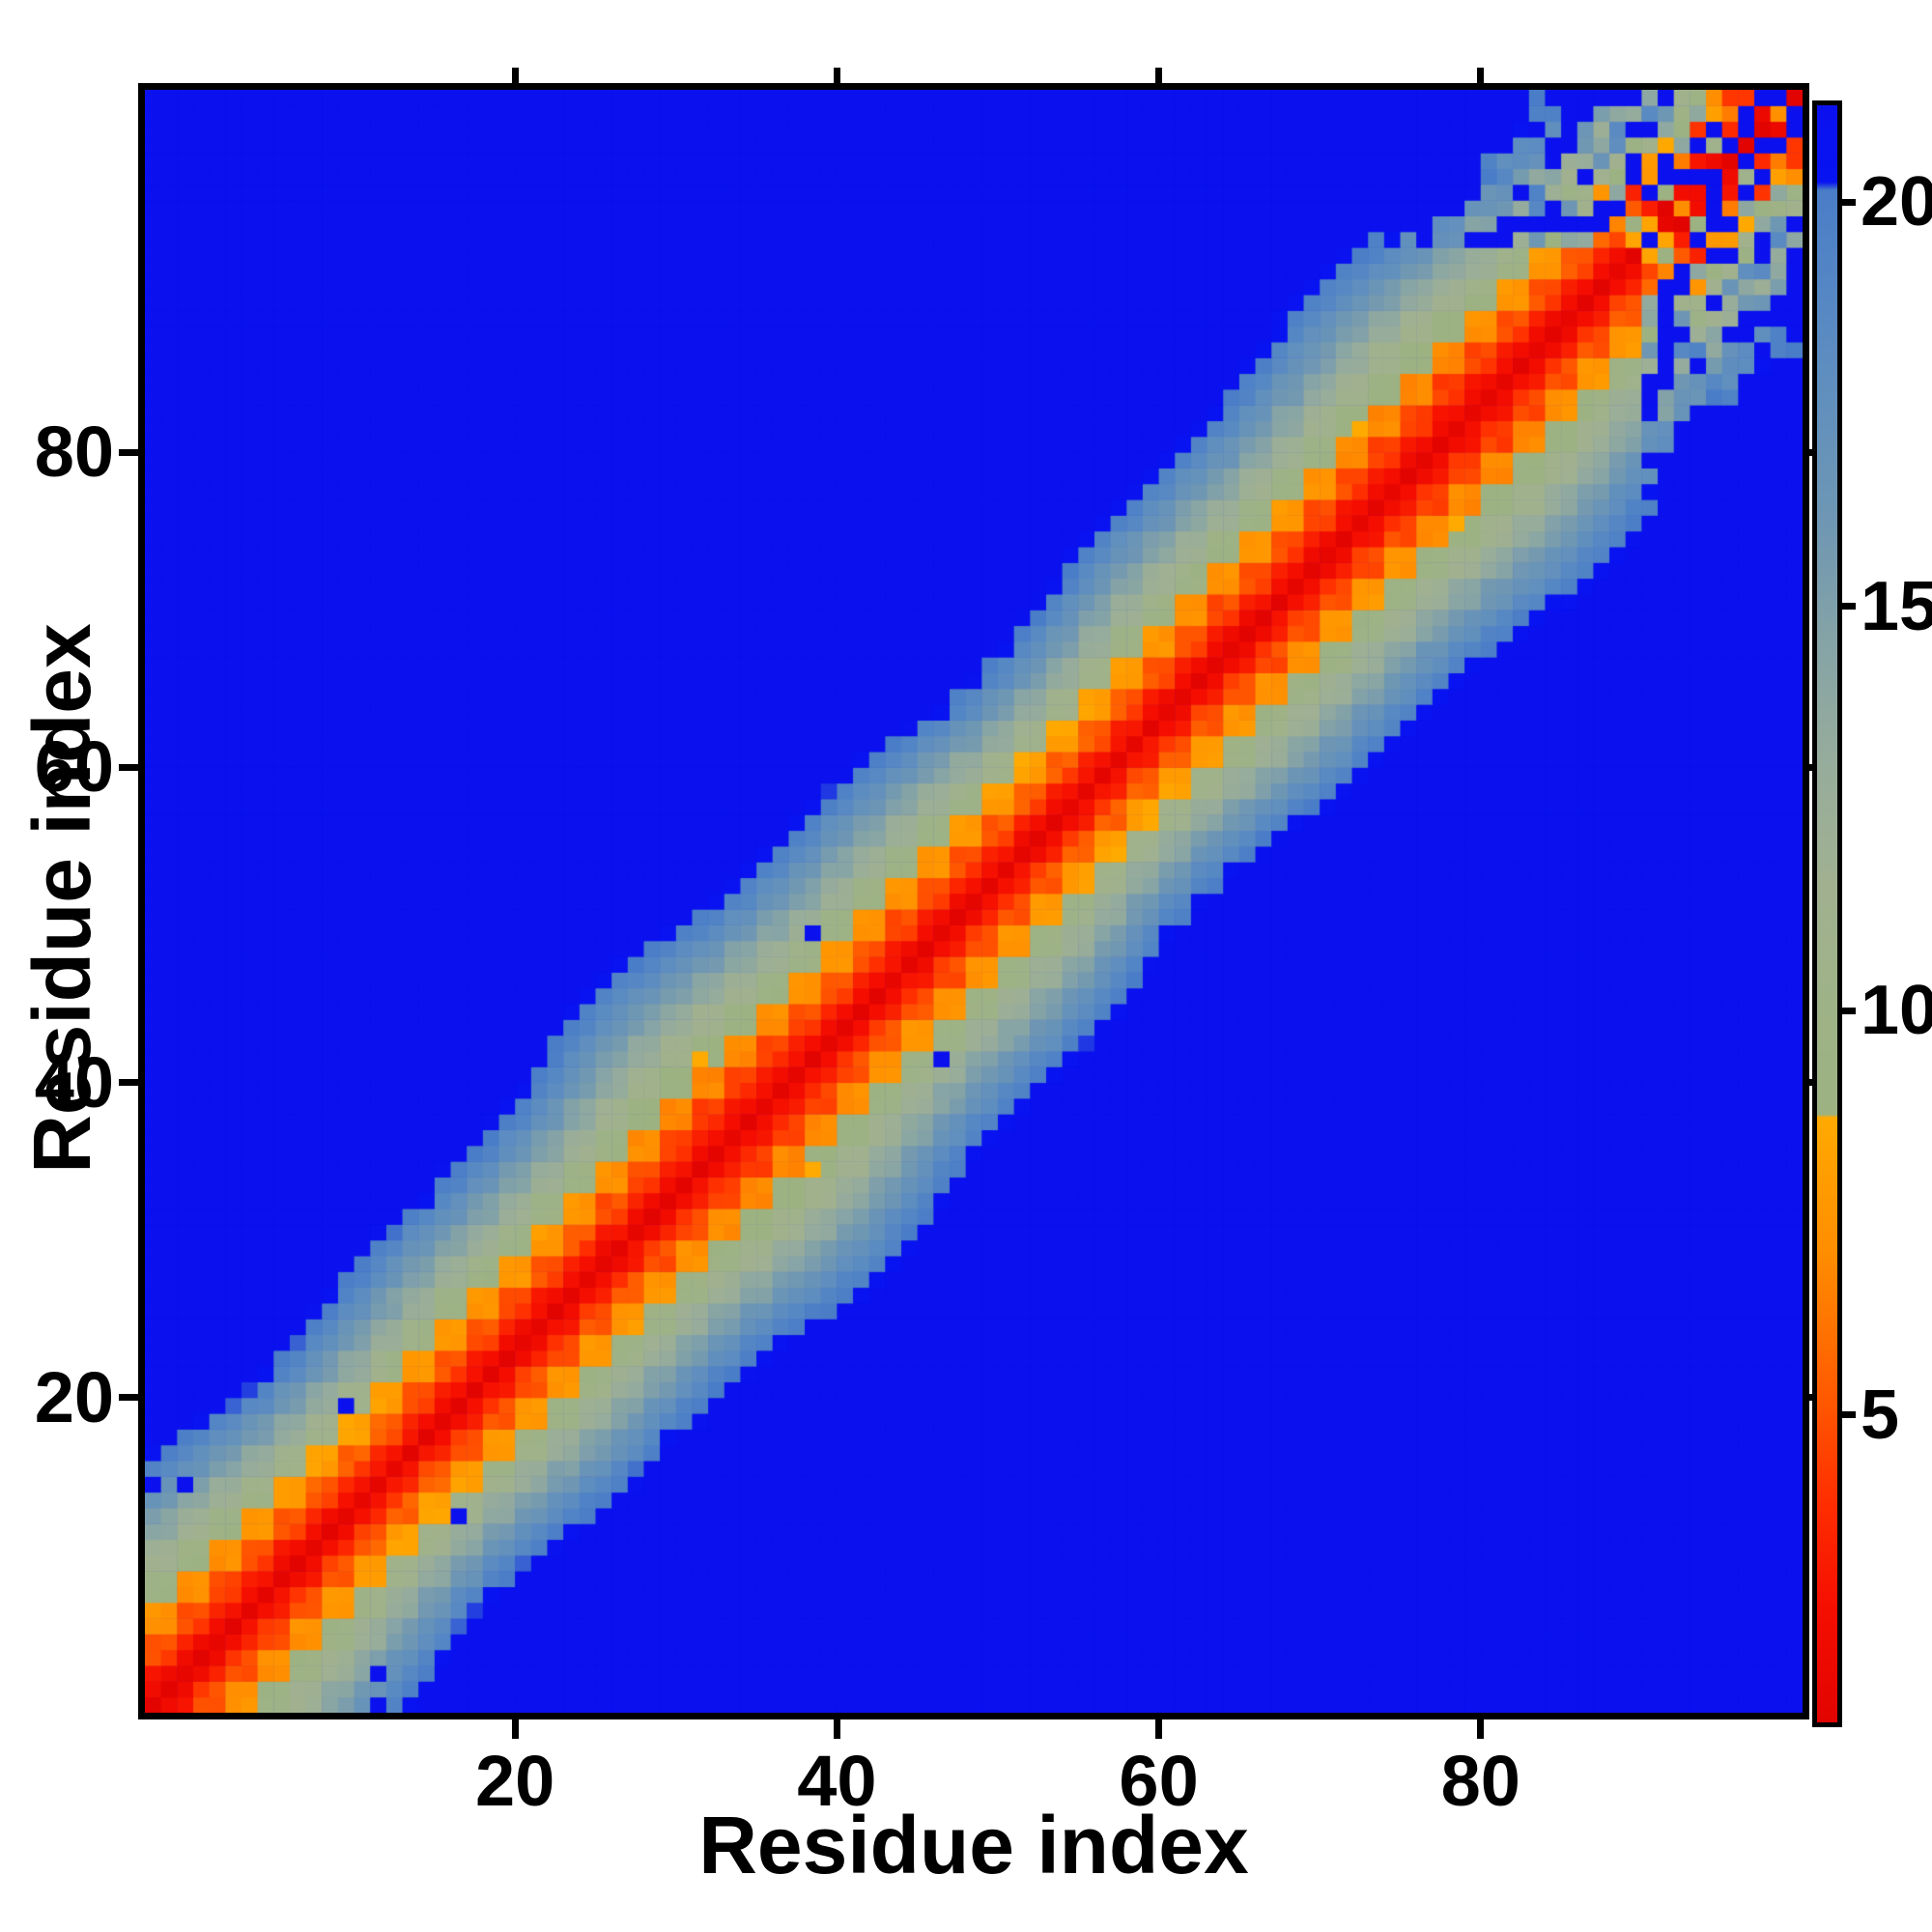  I want to click on y-axis-tick-label: 60, so click(74, 767).